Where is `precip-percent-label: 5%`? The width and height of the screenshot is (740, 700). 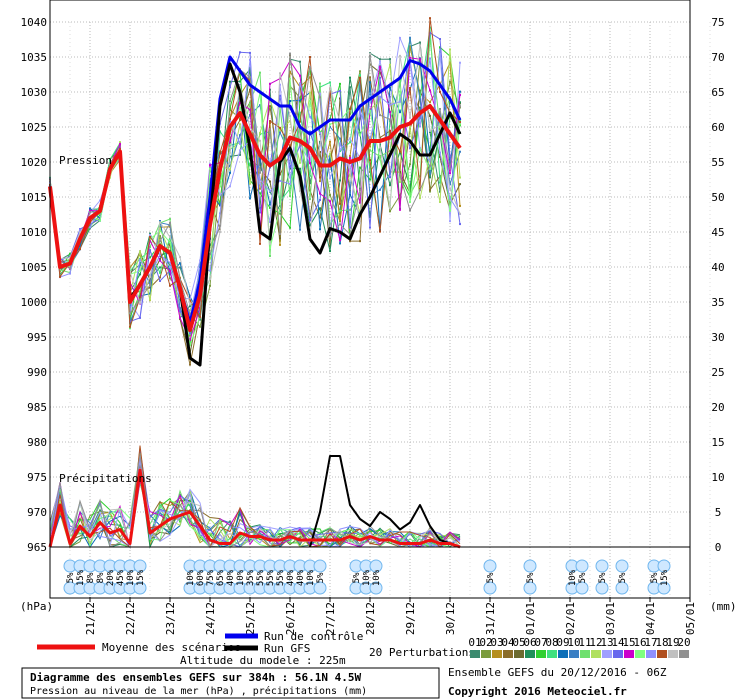 precip-percent-label: 5% is located at coordinates (655, 577).